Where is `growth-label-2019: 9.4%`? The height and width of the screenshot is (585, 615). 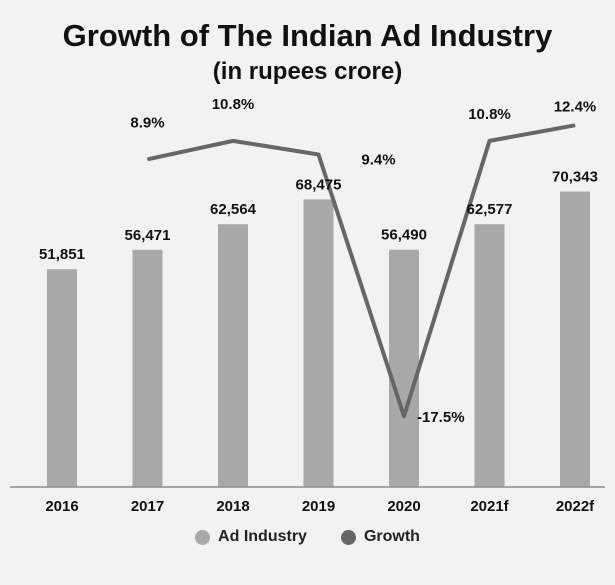
growth-label-2019: 9.4% is located at coordinates (378, 159).